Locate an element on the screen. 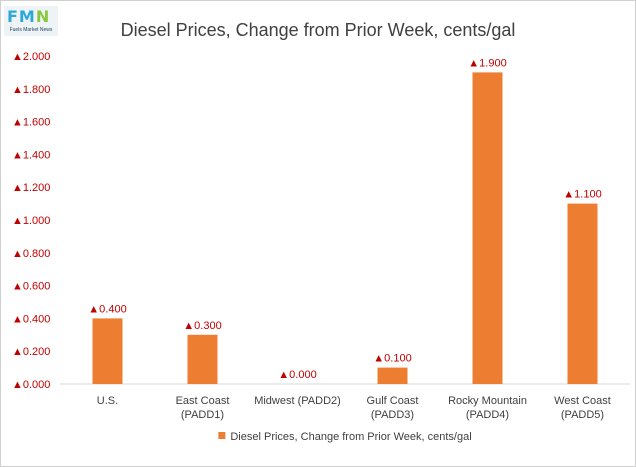 This screenshot has height=467, width=636. y-tick-label: ▲0.200 is located at coordinates (31, 352).